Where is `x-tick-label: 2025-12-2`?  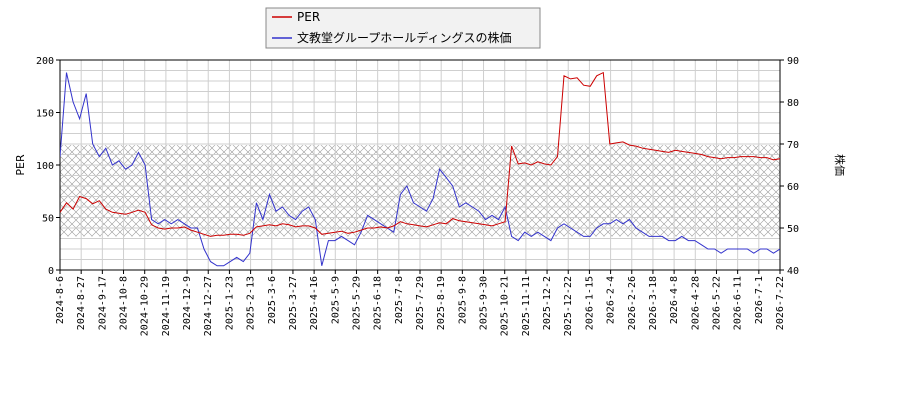
x-tick-label: 2025-12-2 is located at coordinates (547, 303).